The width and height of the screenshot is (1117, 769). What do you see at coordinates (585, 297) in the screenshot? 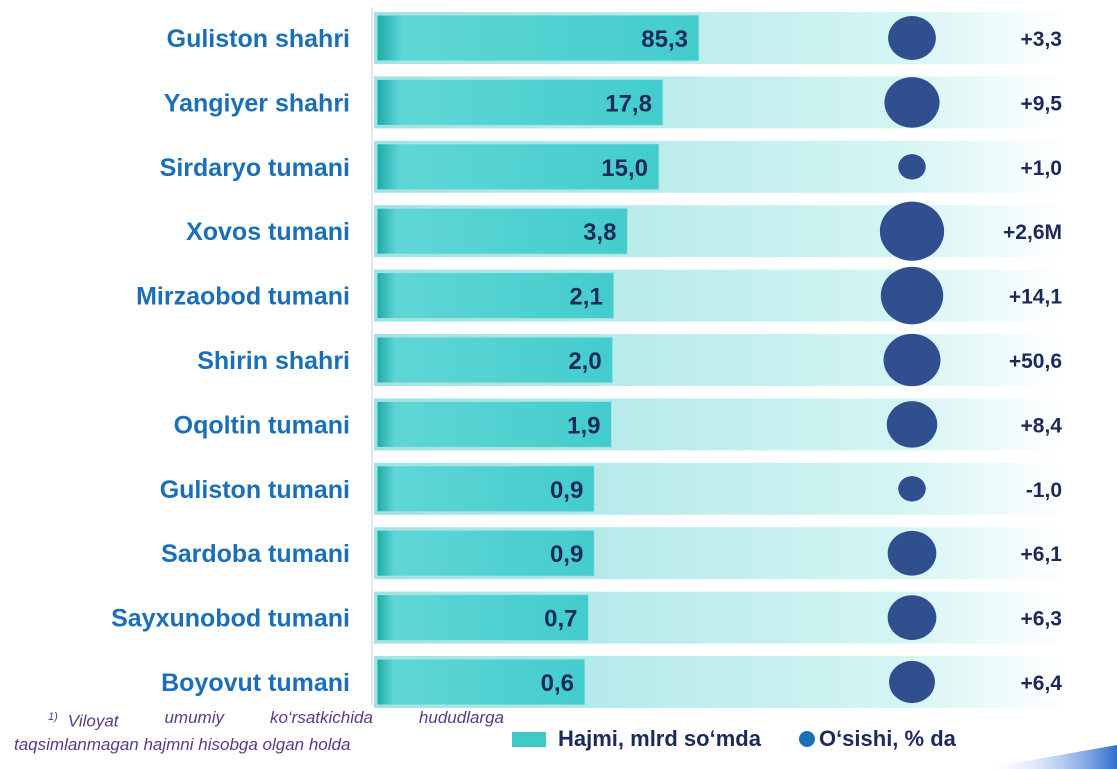
I see `volume-value-label: 2,1` at bounding box center [585, 297].